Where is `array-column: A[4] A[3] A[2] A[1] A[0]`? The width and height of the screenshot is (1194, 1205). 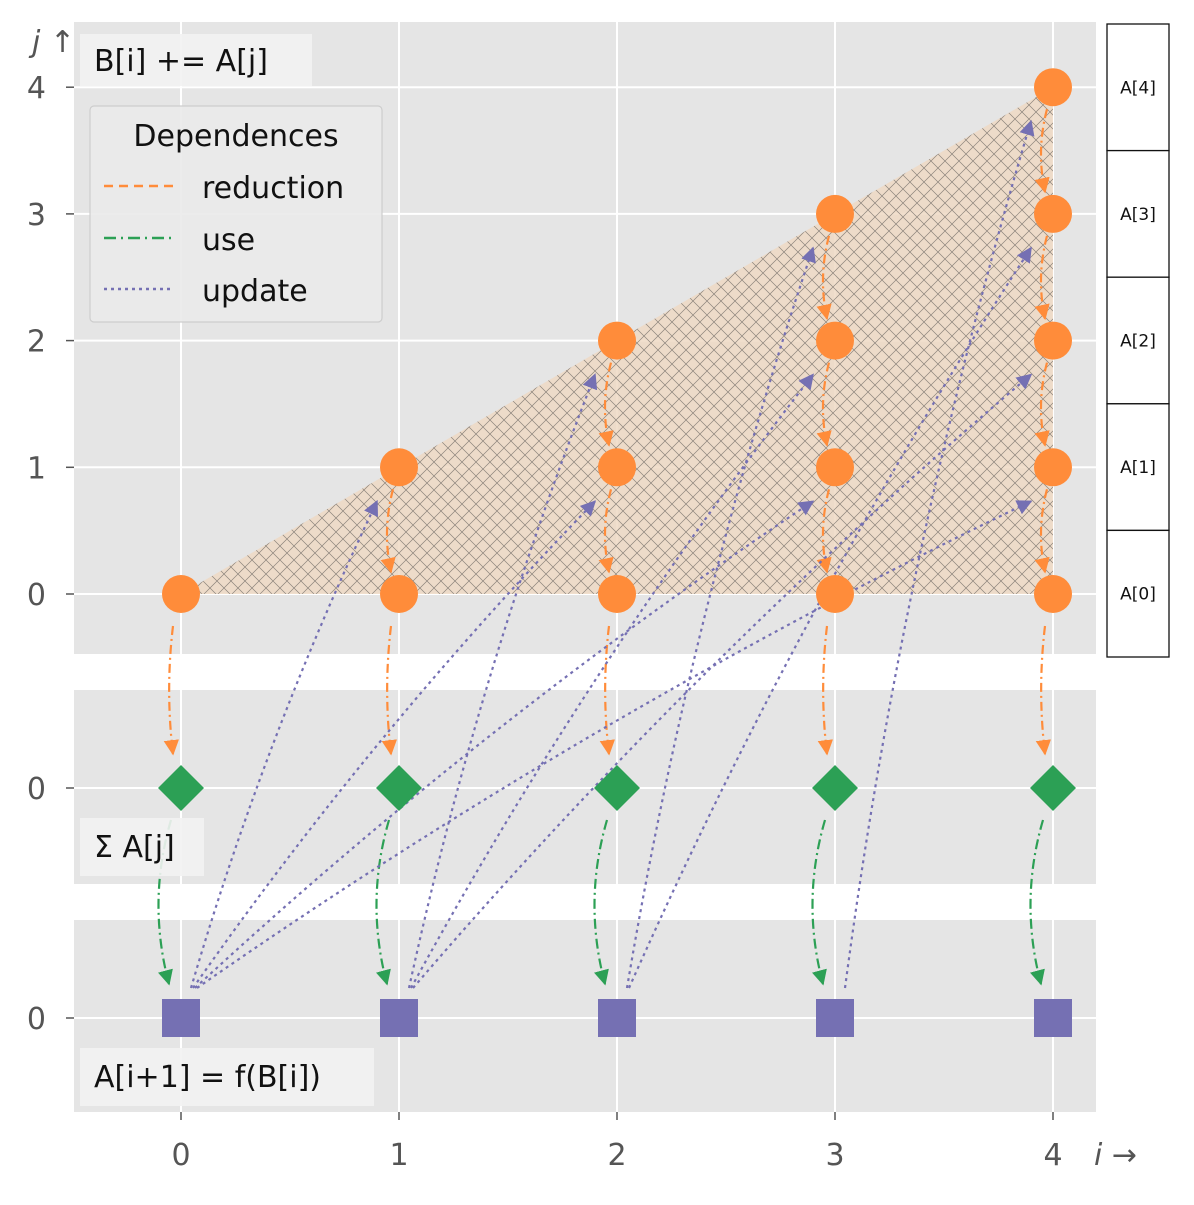
array-column: A[4] A[3] A[2] A[1] A[0] is located at coordinates (1138, 340).